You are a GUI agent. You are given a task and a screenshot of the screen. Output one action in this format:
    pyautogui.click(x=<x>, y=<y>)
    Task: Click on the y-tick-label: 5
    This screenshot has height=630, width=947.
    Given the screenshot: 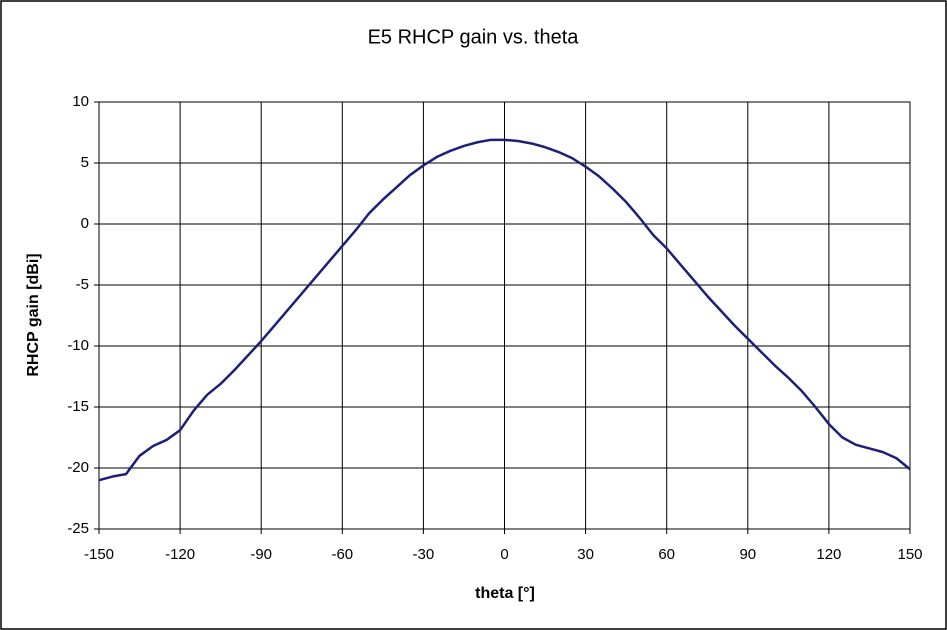 What is the action you would take?
    pyautogui.click(x=85, y=162)
    